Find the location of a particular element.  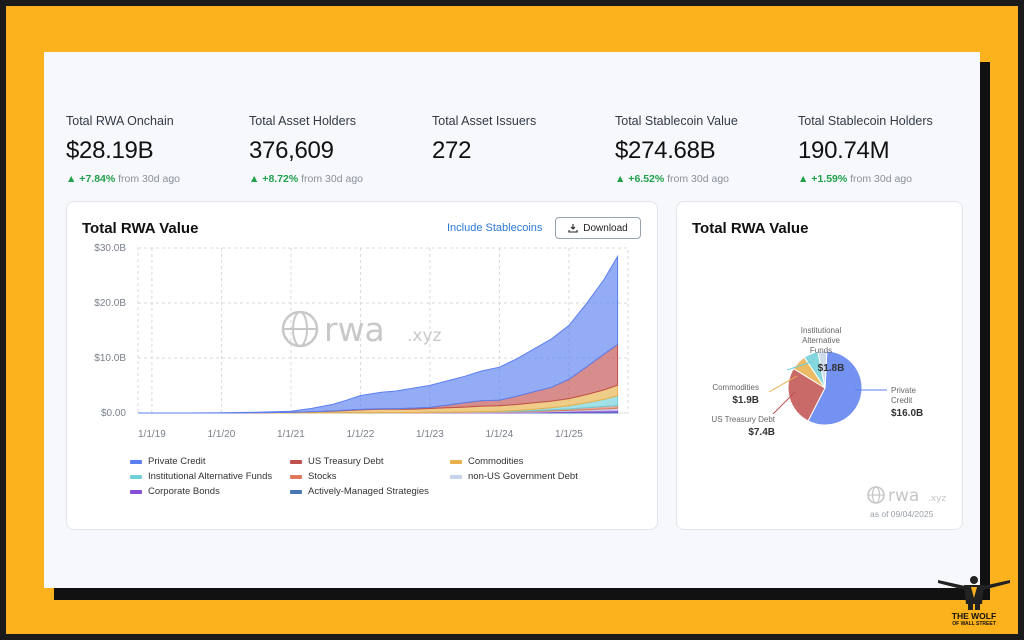

stat-change: ▲ +6.52% from 30d ago is located at coordinates (702, 179).